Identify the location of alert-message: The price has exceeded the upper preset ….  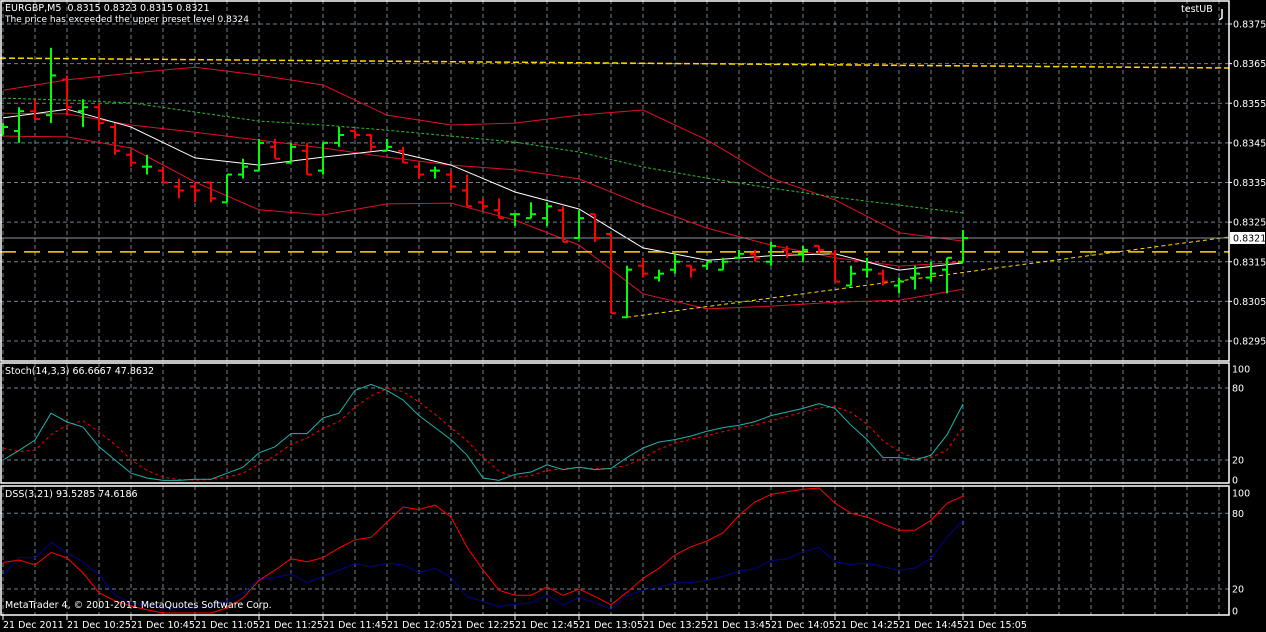
(127, 20).